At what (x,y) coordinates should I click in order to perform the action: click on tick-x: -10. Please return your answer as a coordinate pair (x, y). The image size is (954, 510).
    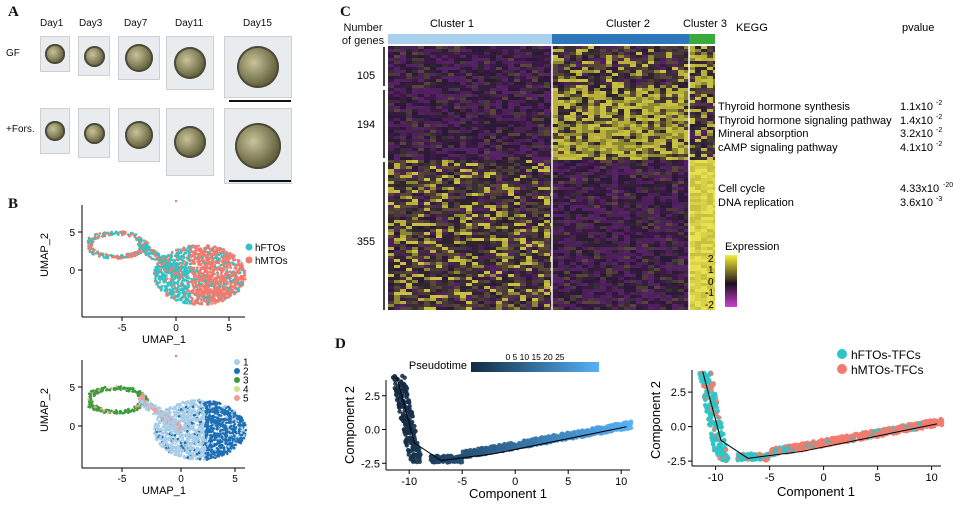
    Looking at the image, I should click on (409, 482).